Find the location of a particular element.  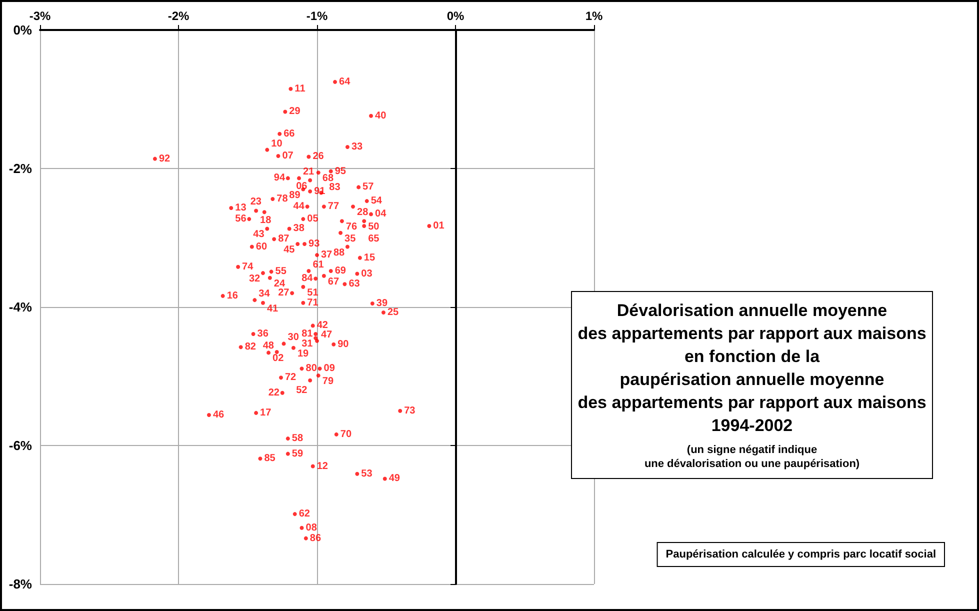

series-label: 22 is located at coordinates (274, 392).